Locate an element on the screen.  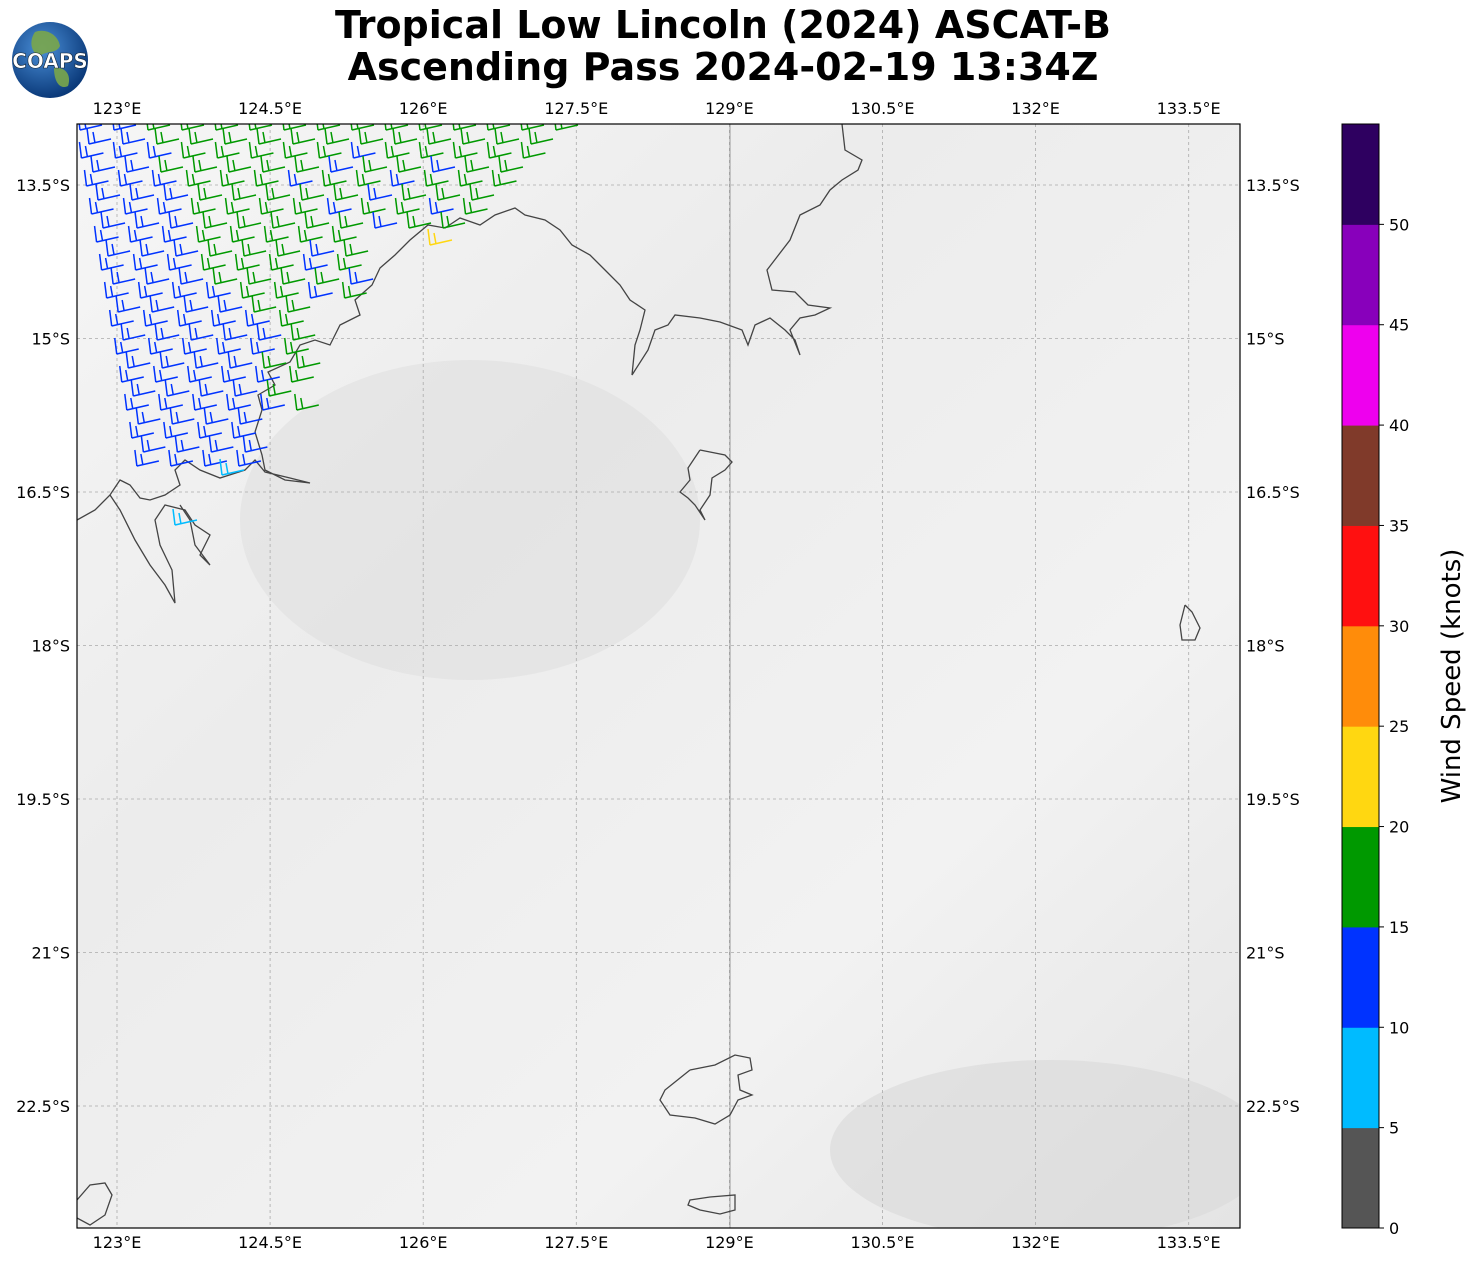
colorbar-label: Wind Speed (knots) is located at coordinates (1452, 676).